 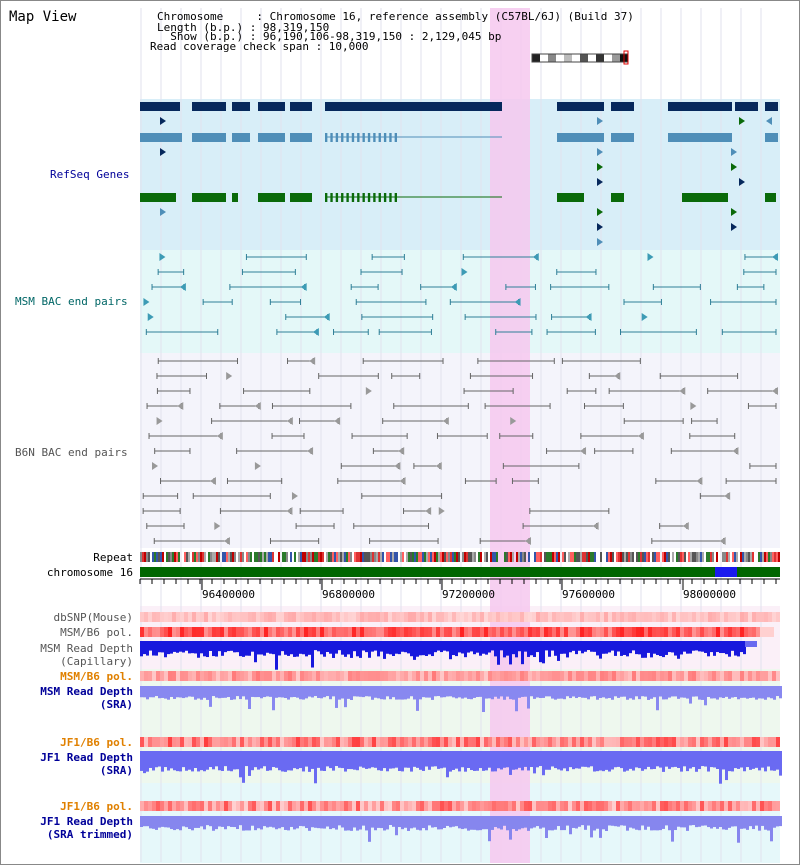 I want to click on track-label-b6n-bac: B6N BAC end pairs, so click(x=71, y=452).